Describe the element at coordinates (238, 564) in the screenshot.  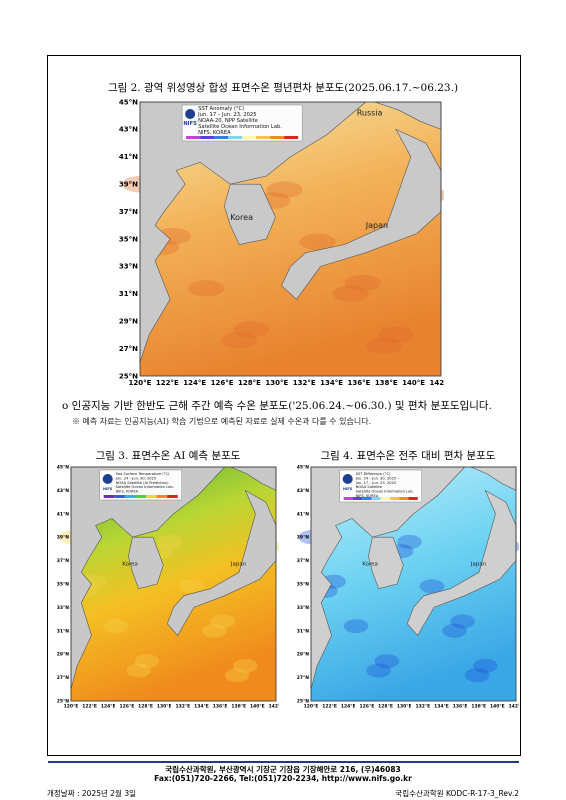
I see `place-label: Japan` at that location.